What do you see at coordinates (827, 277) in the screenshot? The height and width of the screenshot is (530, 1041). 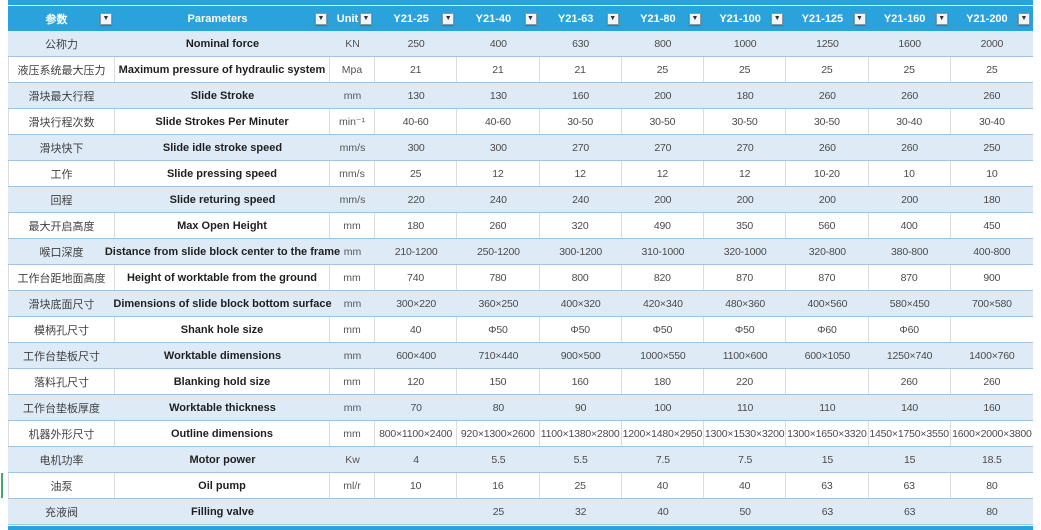 I see `value-cell: 870` at bounding box center [827, 277].